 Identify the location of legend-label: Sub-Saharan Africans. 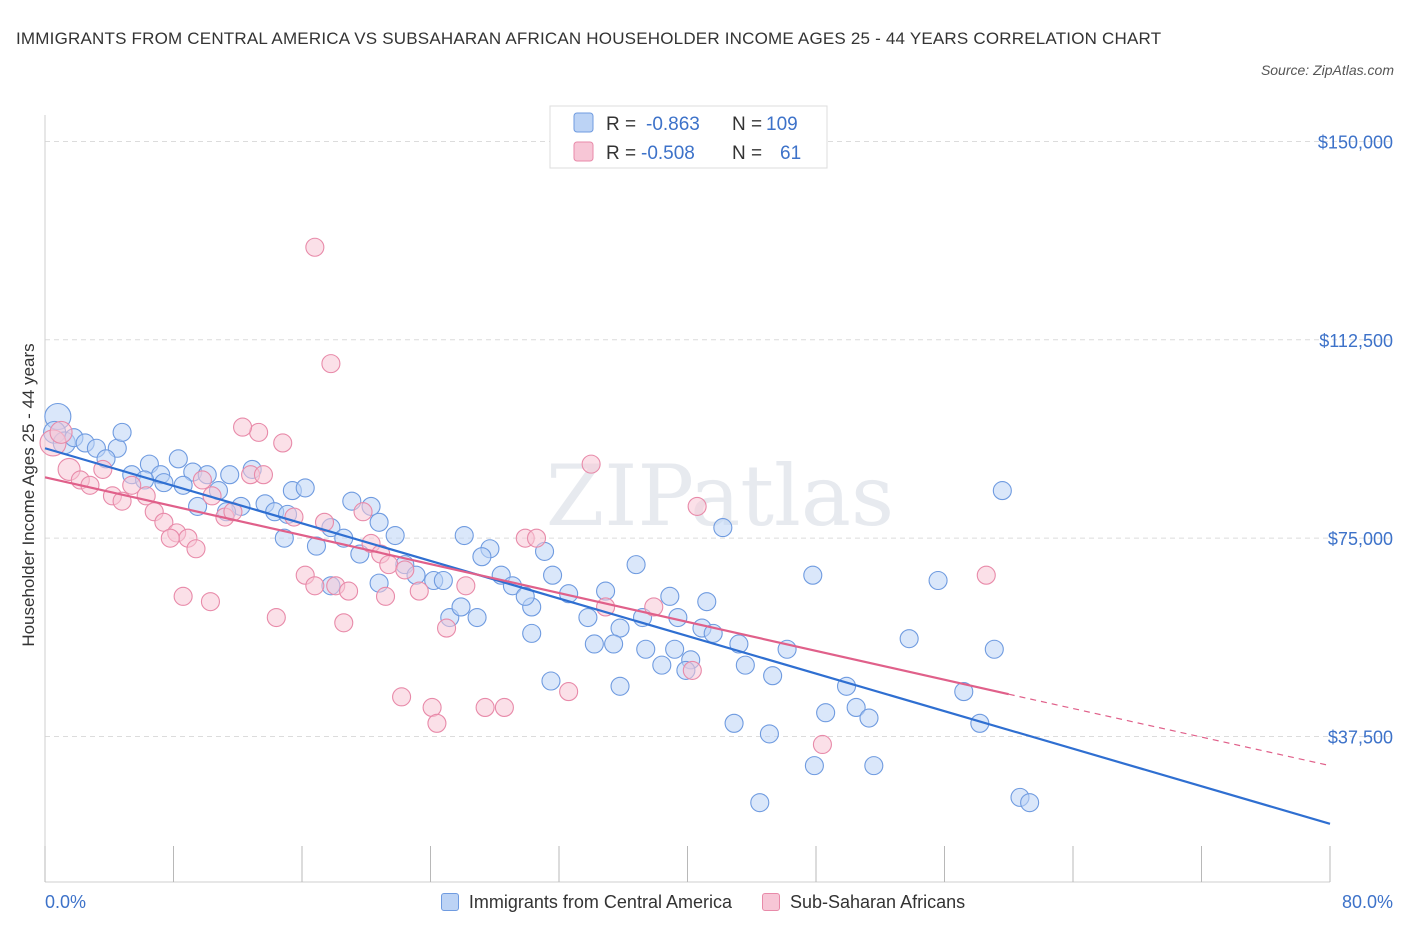
(877, 901).